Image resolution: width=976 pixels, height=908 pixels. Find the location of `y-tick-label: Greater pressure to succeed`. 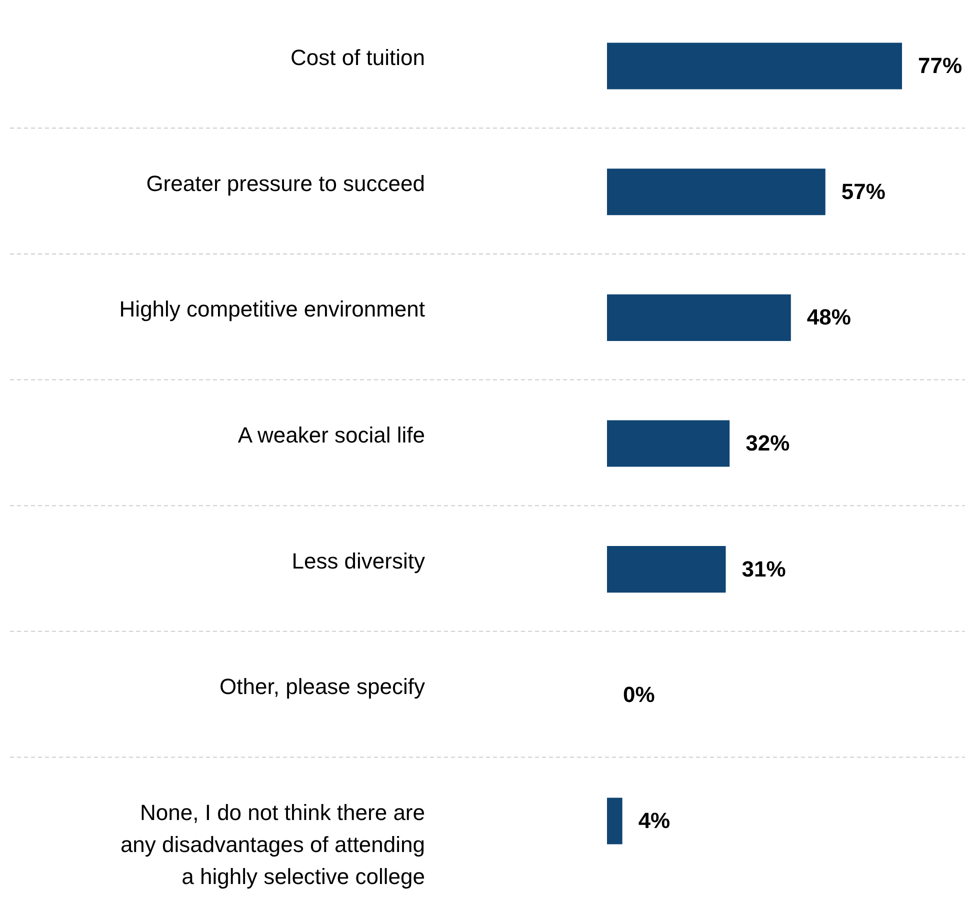

y-tick-label: Greater pressure to succeed is located at coordinates (285, 183).